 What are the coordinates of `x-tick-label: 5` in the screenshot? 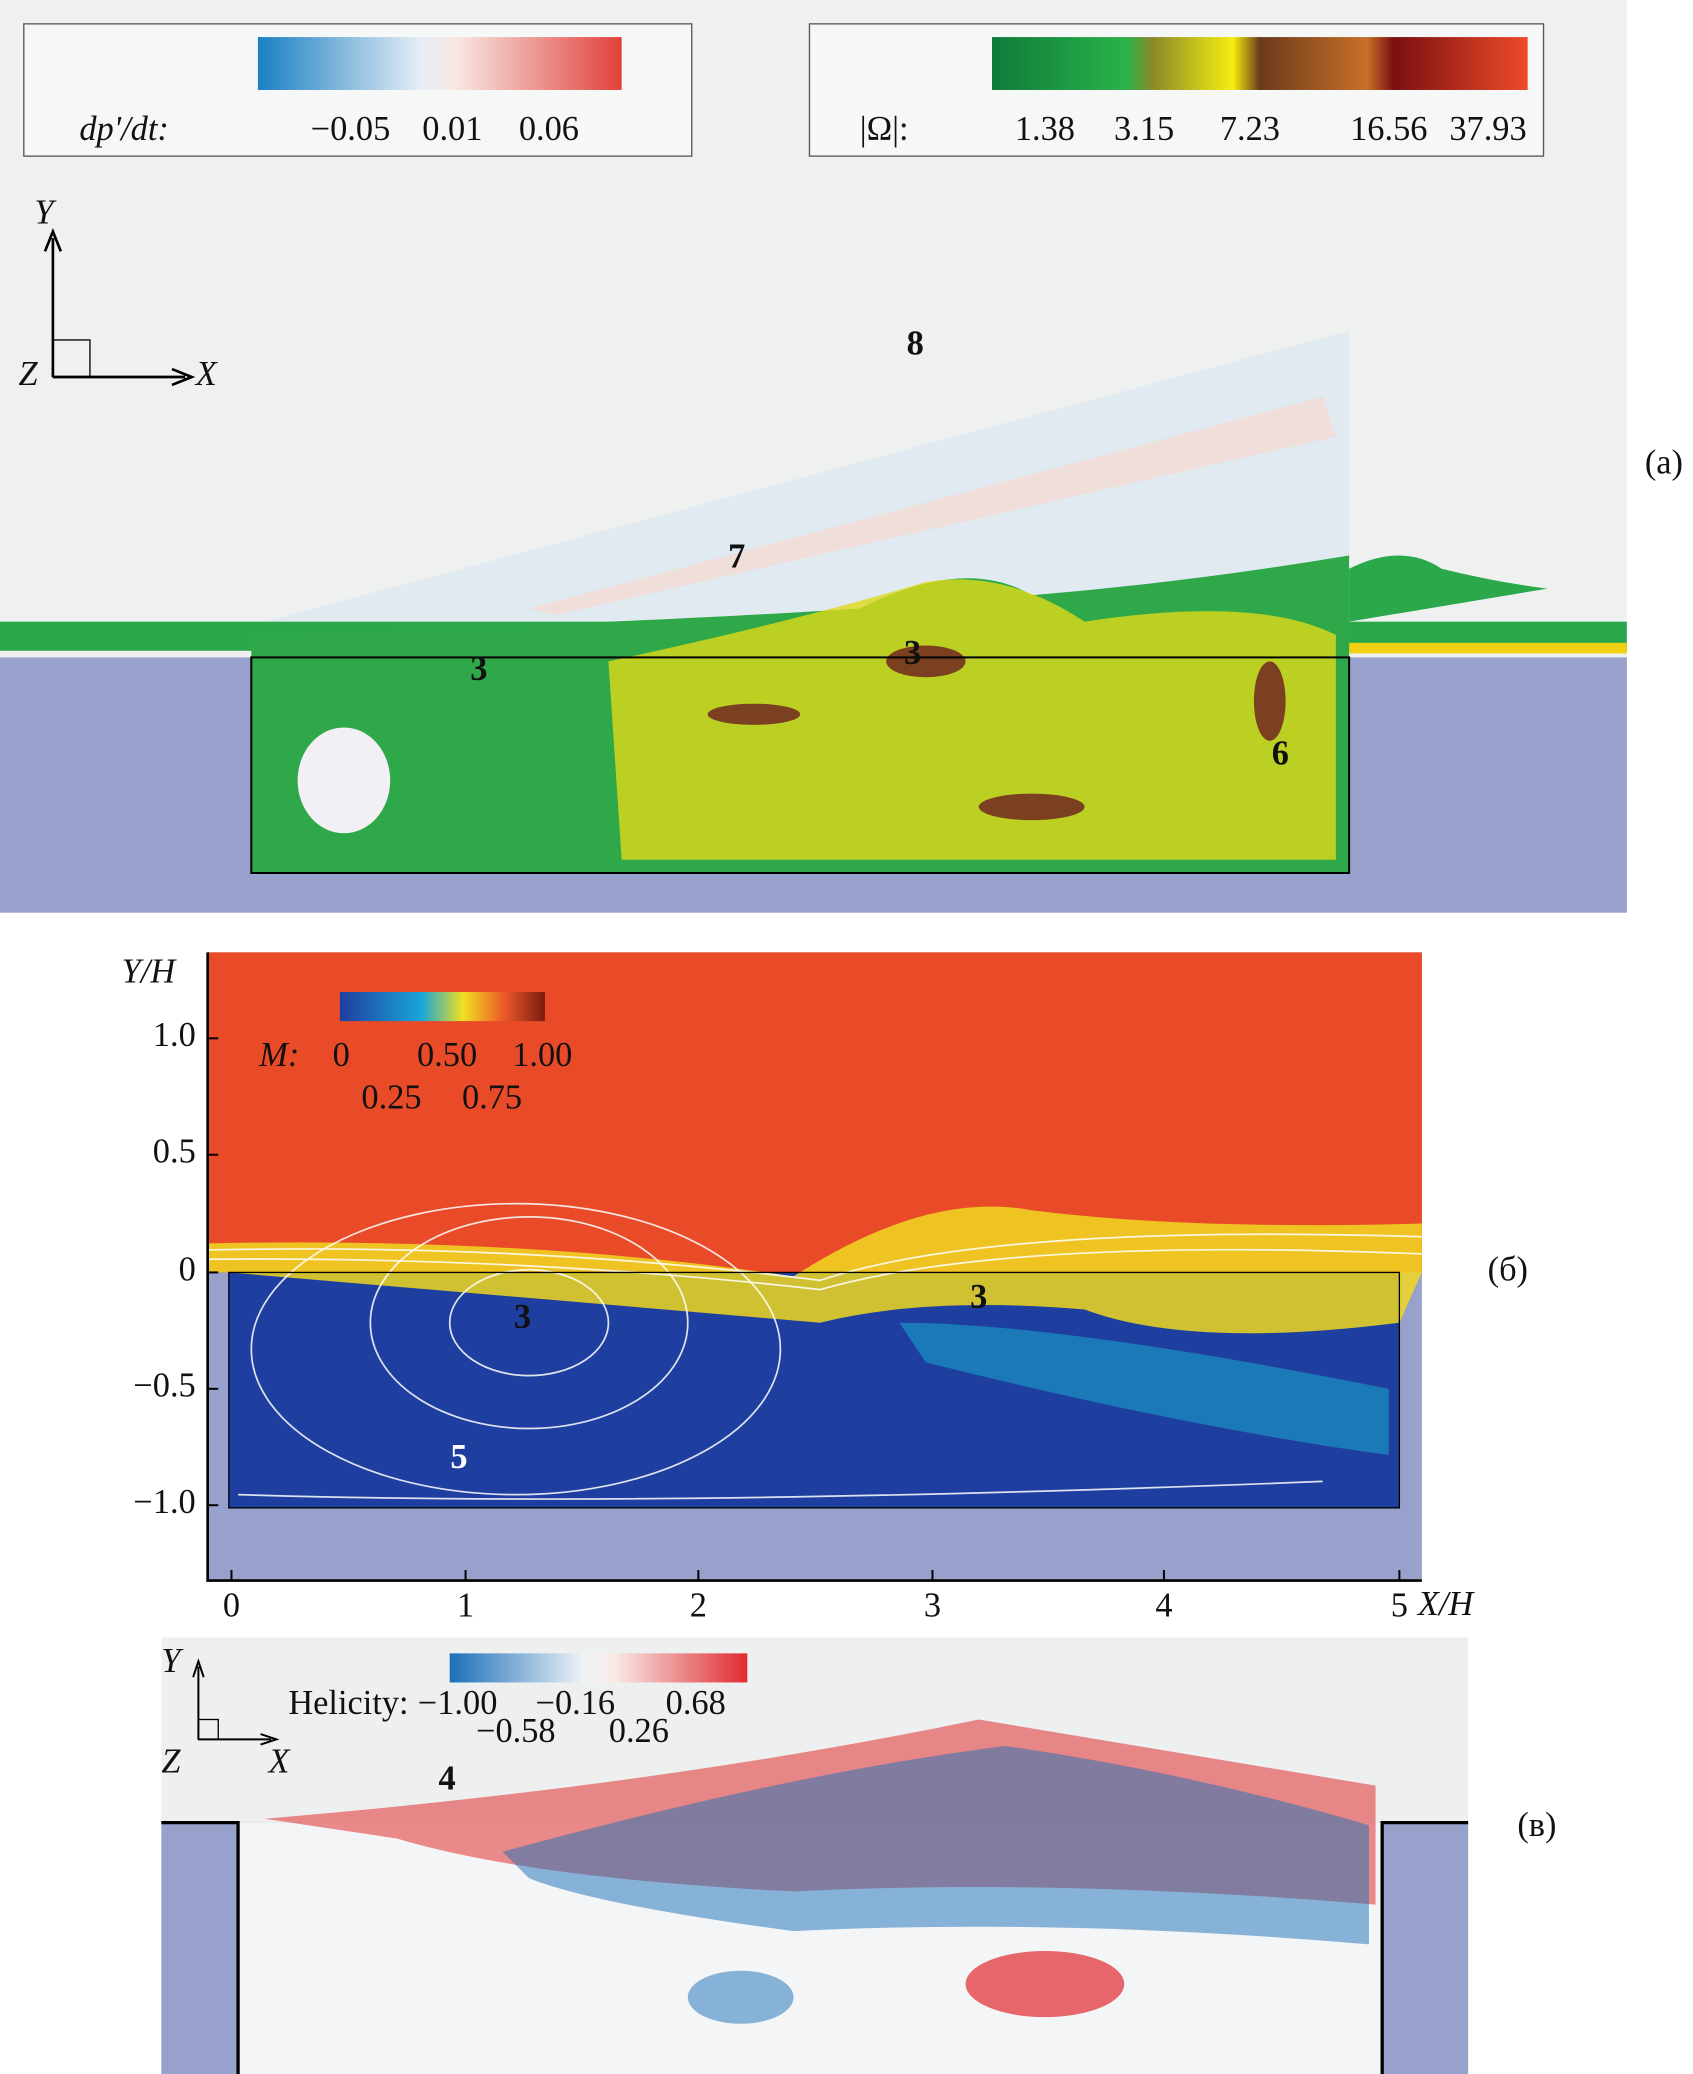 It's located at (1399, 1605).